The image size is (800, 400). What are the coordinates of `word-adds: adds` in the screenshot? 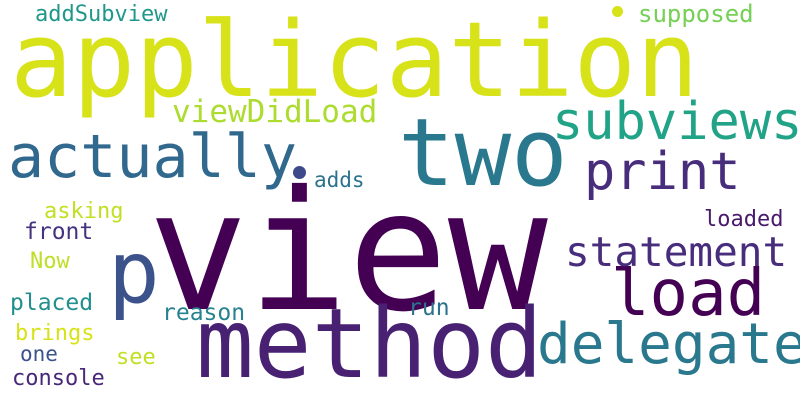 It's located at (339, 180).